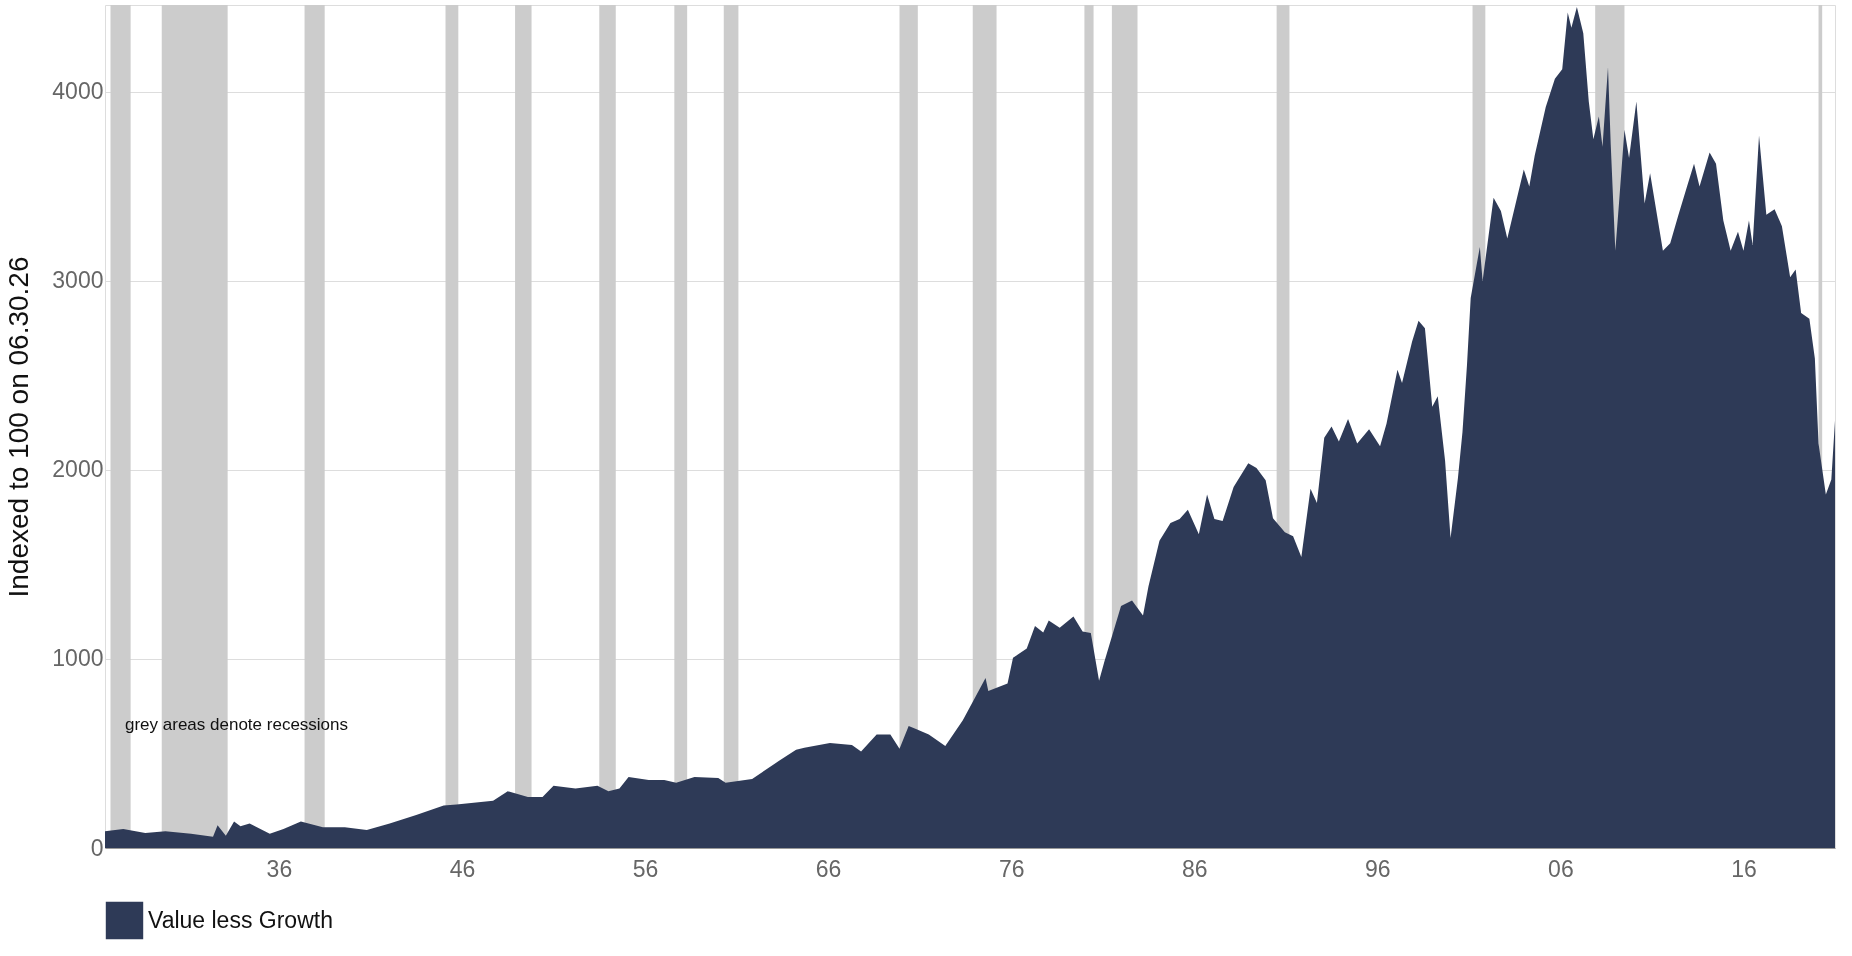 This screenshot has width=1852, height=956. What do you see at coordinates (19, 427) in the screenshot?
I see `y-axis-title: Indexed to 100 on 06.30.26` at bounding box center [19, 427].